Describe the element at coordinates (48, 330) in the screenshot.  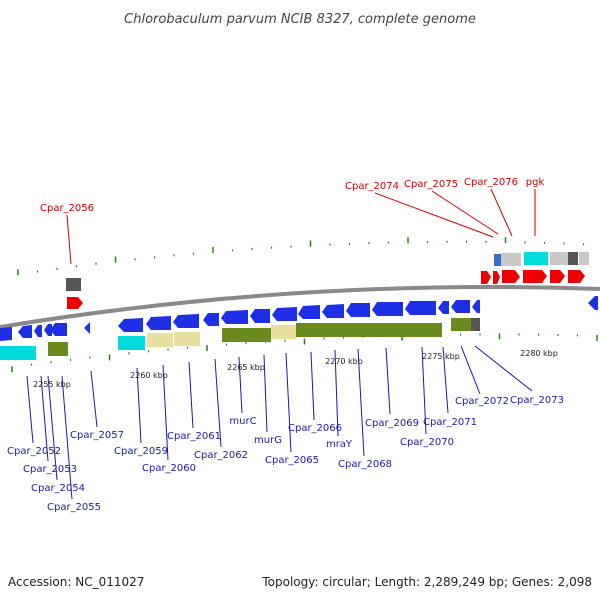
I see `gene-arrow-b3` at that location.